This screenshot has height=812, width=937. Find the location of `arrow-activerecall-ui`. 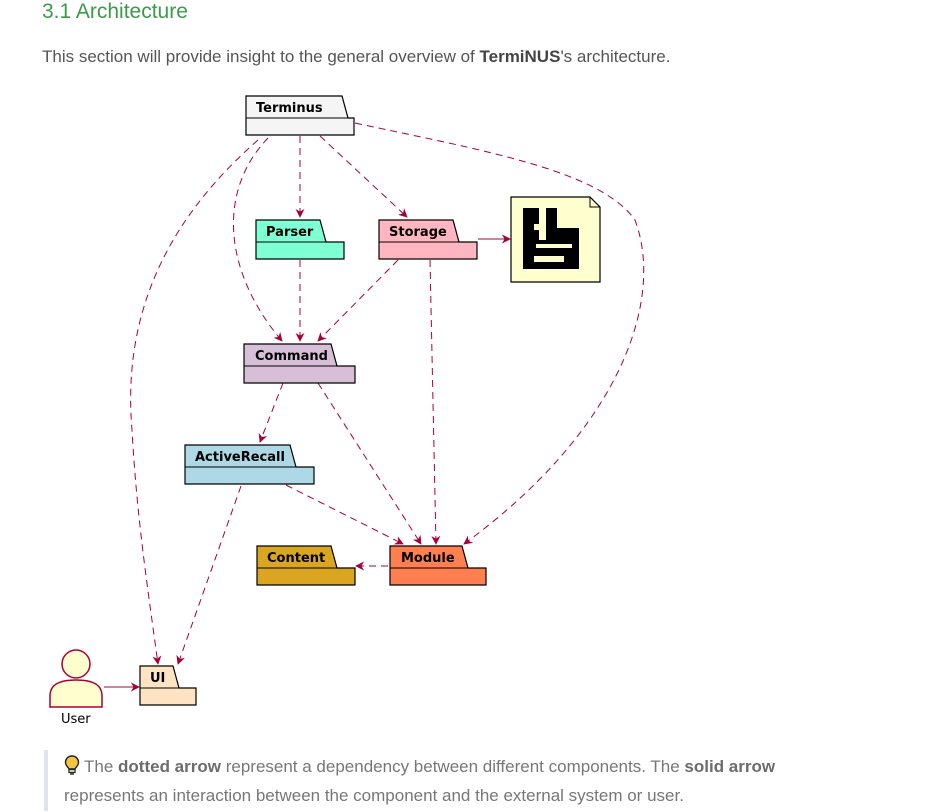

arrow-activerecall-ui is located at coordinates (209, 575).